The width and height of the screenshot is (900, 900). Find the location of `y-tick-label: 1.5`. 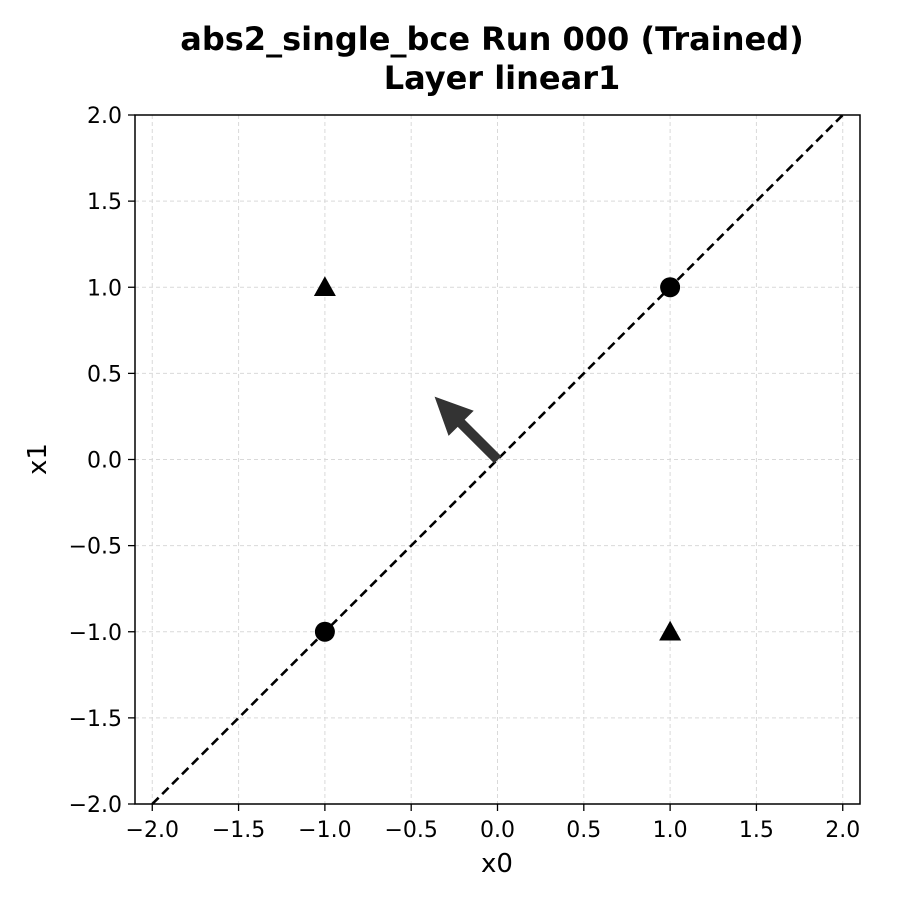

y-tick-label: 1.5 is located at coordinates (104, 202).